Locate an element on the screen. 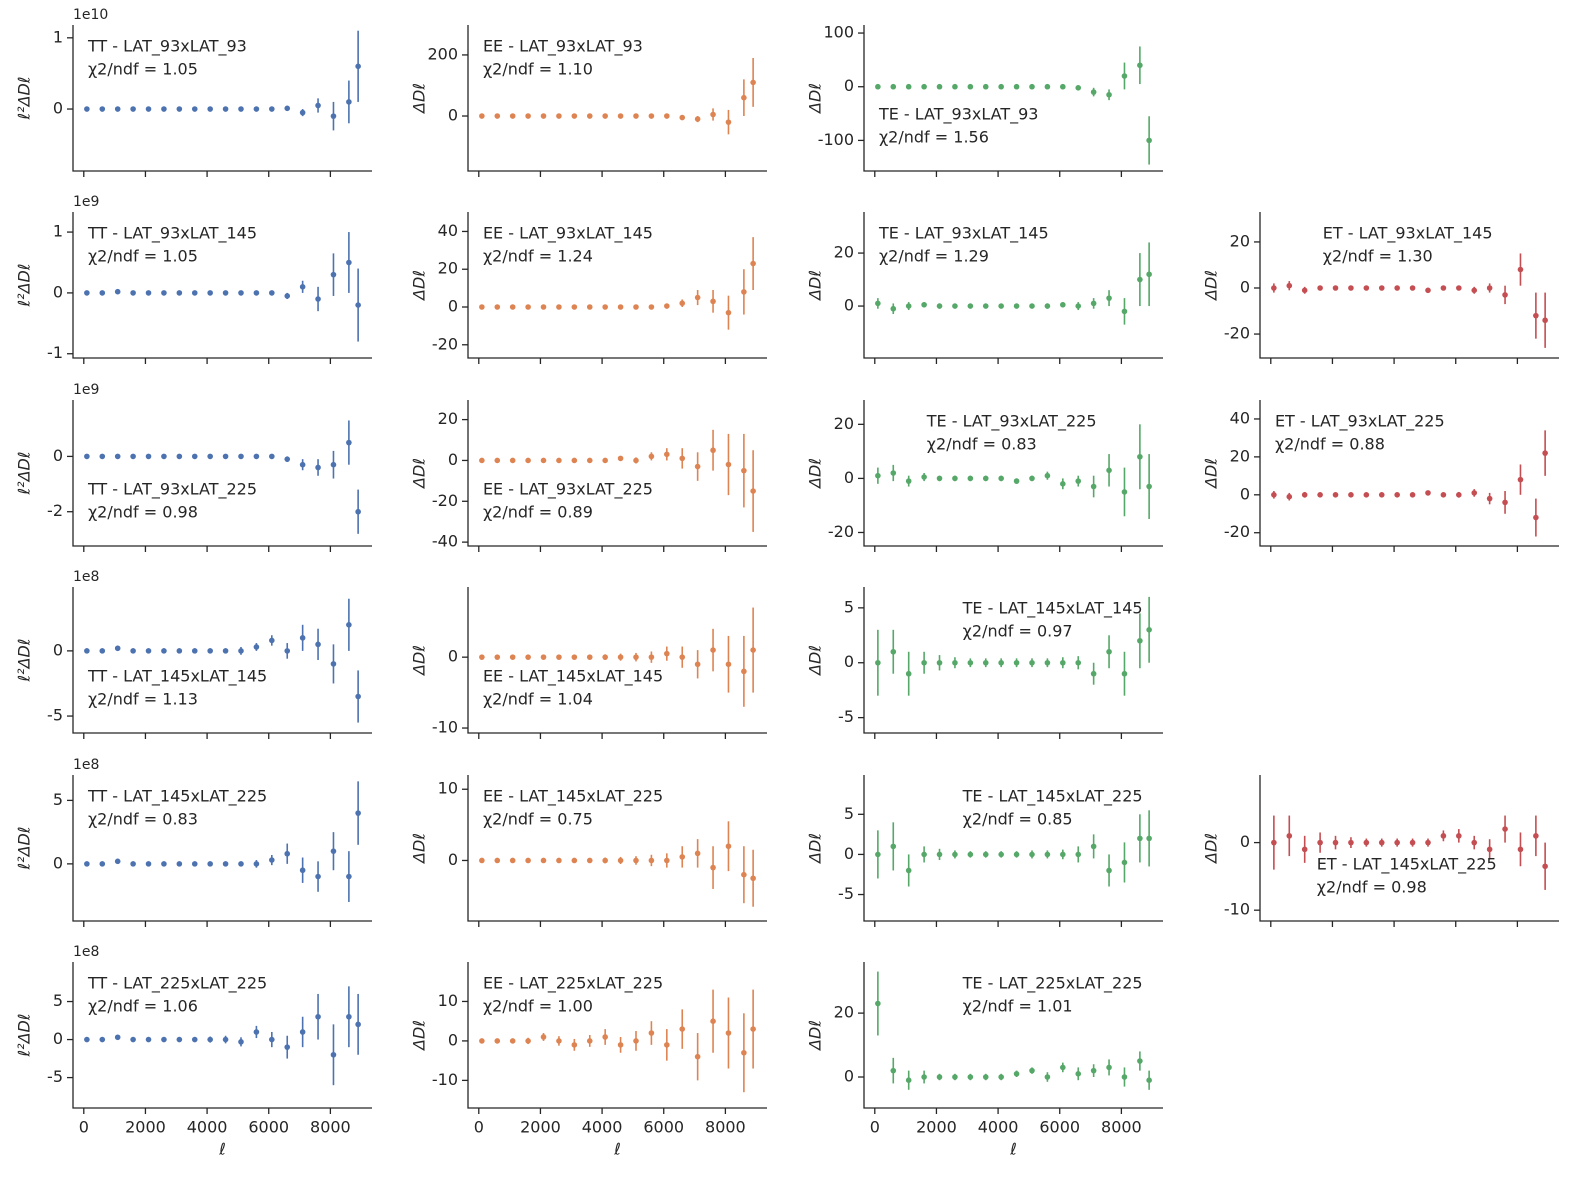 The height and width of the screenshot is (1183, 1584). panel-title: TE - LAT_145xLAT_145 is located at coordinates (1052, 609).